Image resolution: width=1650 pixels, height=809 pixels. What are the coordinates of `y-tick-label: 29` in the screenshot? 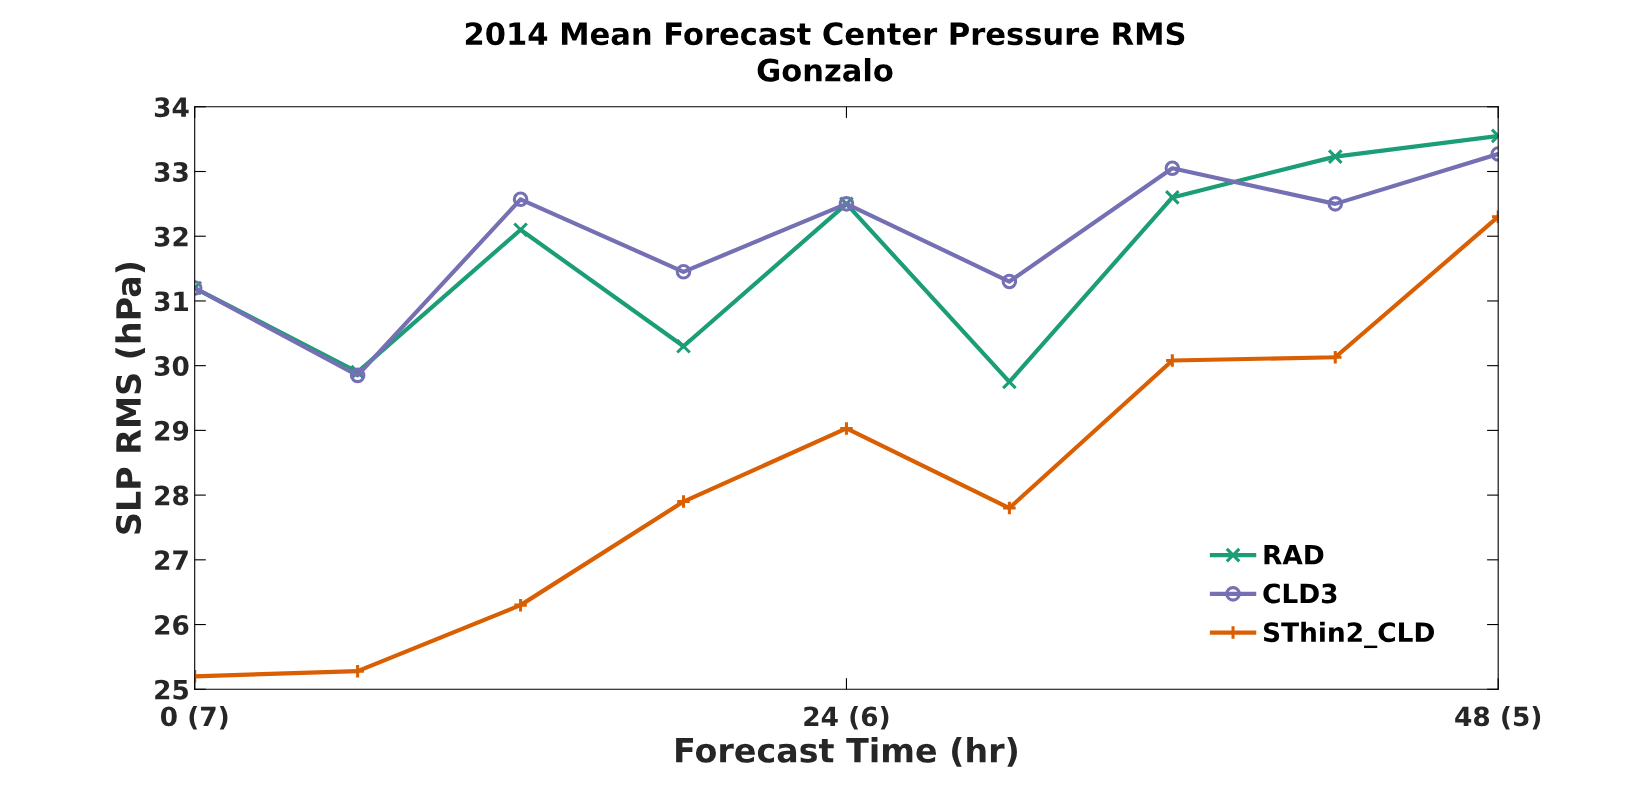 It's located at (172, 430).